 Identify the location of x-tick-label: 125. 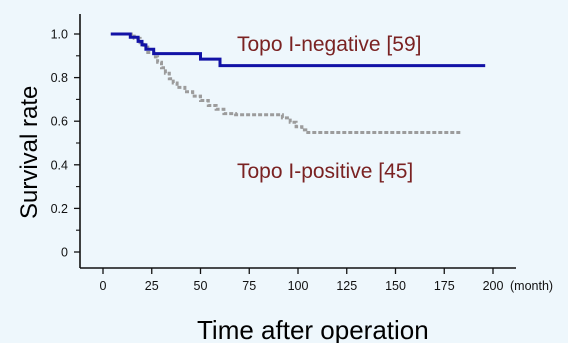
(346, 286).